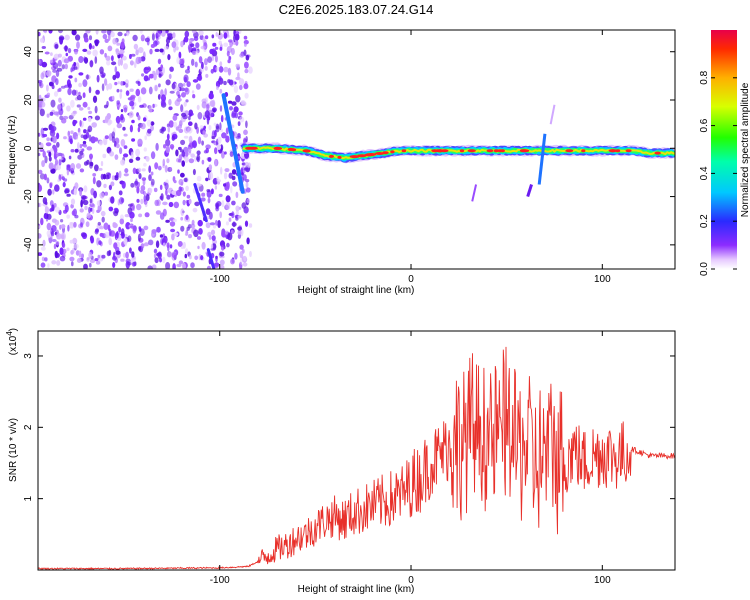 The image size is (750, 600). Describe the element at coordinates (356, 9) in the screenshot. I see `figure-title: C2E6.2025.183.07.24.G14` at that location.